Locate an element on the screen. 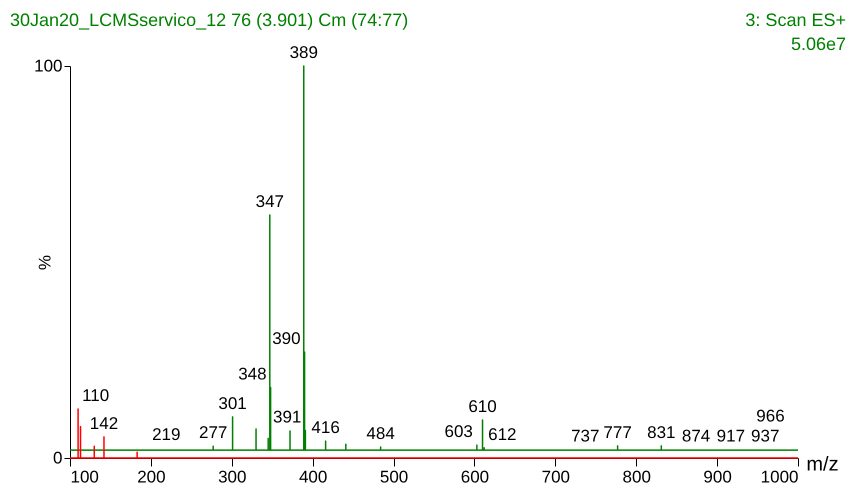 Image resolution: width=851 pixels, height=491 pixels. annotation: 391 is located at coordinates (287, 417).